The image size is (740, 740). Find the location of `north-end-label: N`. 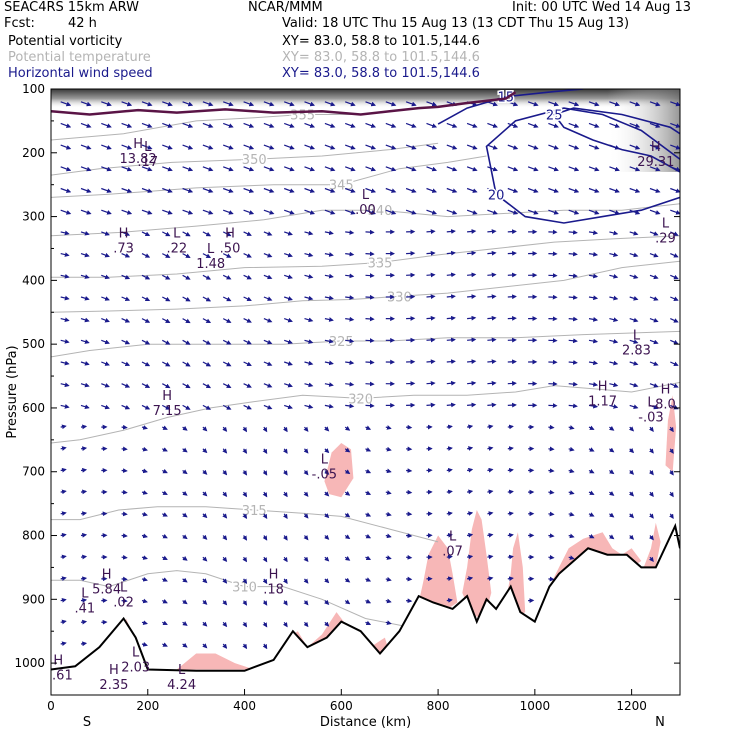

north-end-label: N is located at coordinates (660, 722).